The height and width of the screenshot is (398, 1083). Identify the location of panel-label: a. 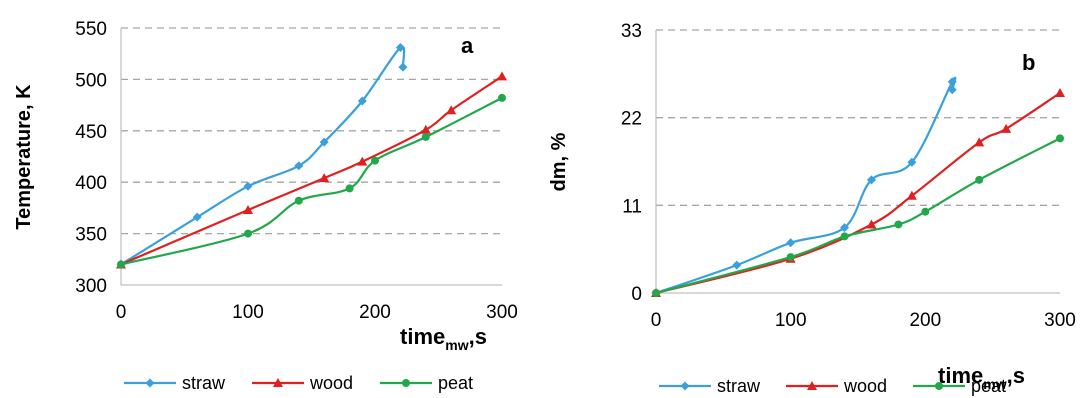
(467, 45).